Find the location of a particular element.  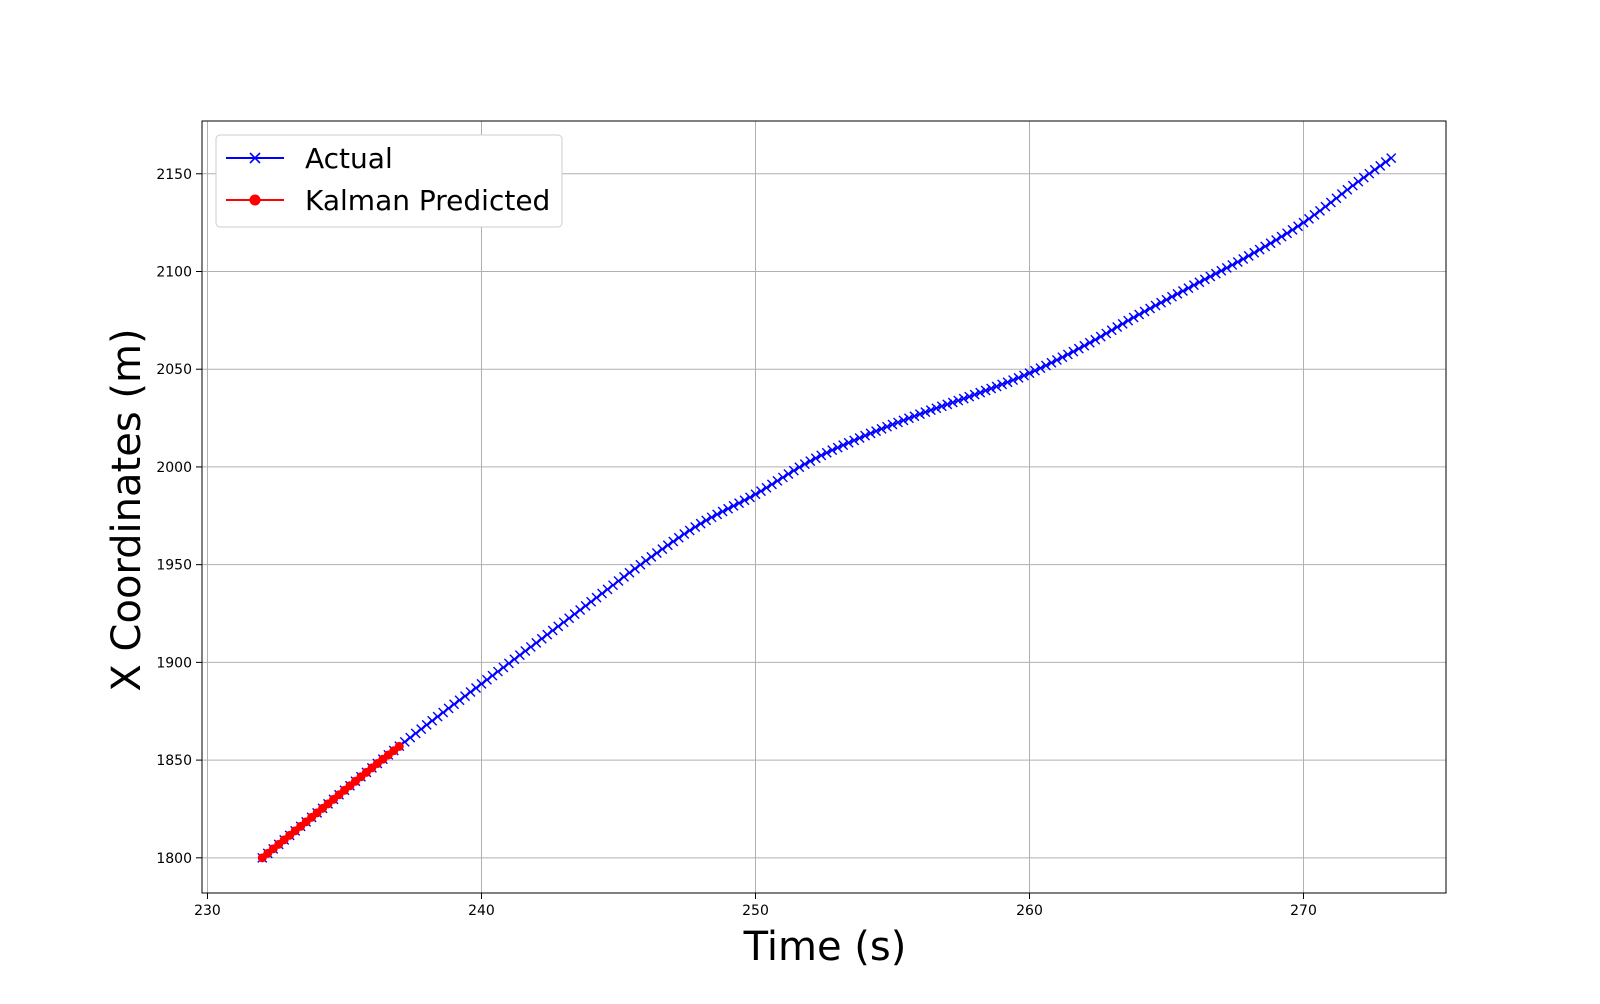

x-tick-label: 250 is located at coordinates (755, 911).